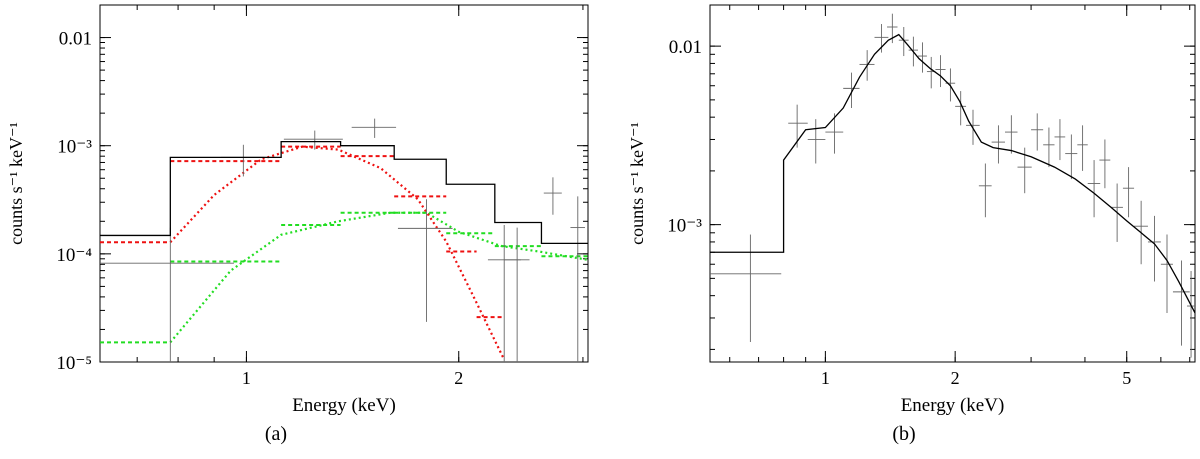  Describe the element at coordinates (378, 277) in the screenshot. I see `component-green-curve` at that location.